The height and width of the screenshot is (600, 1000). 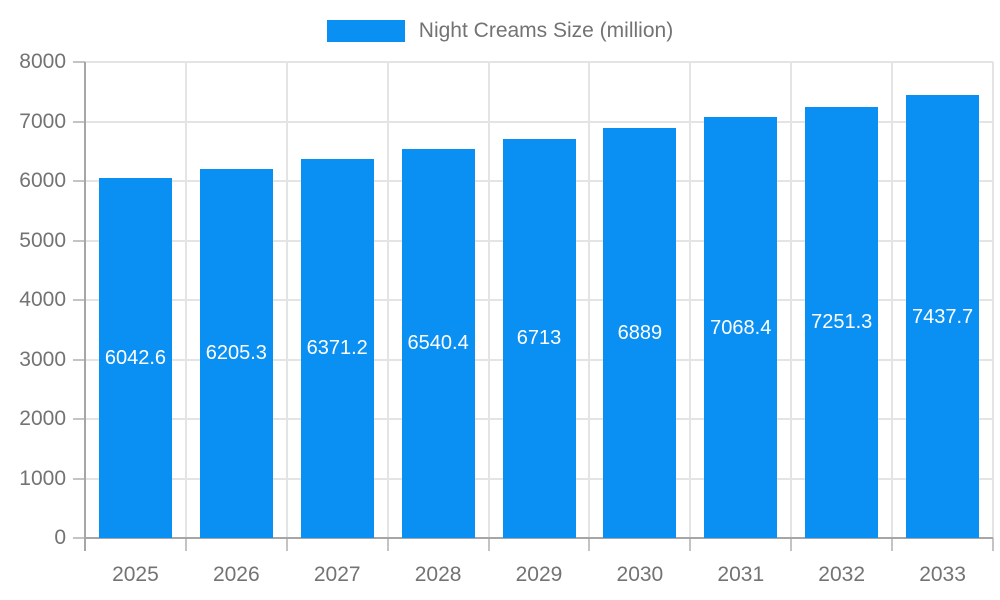 What do you see at coordinates (539, 574) in the screenshot?
I see `x-axis-label: 2029` at bounding box center [539, 574].